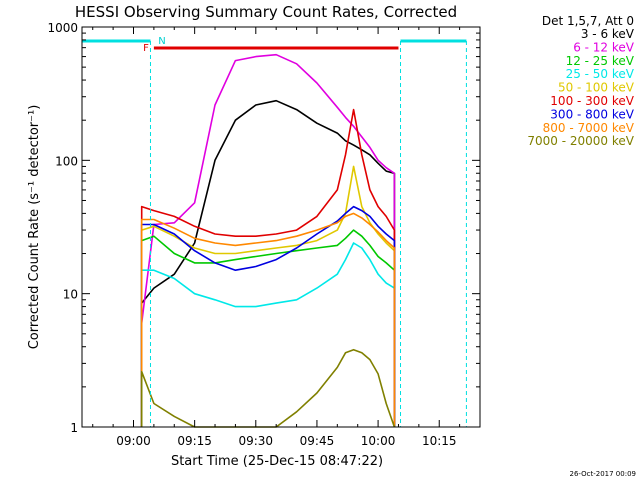 Image resolution: width=640 pixels, height=480 pixels. I want to click on x-tick-label-5: 10:15, so click(439, 441).